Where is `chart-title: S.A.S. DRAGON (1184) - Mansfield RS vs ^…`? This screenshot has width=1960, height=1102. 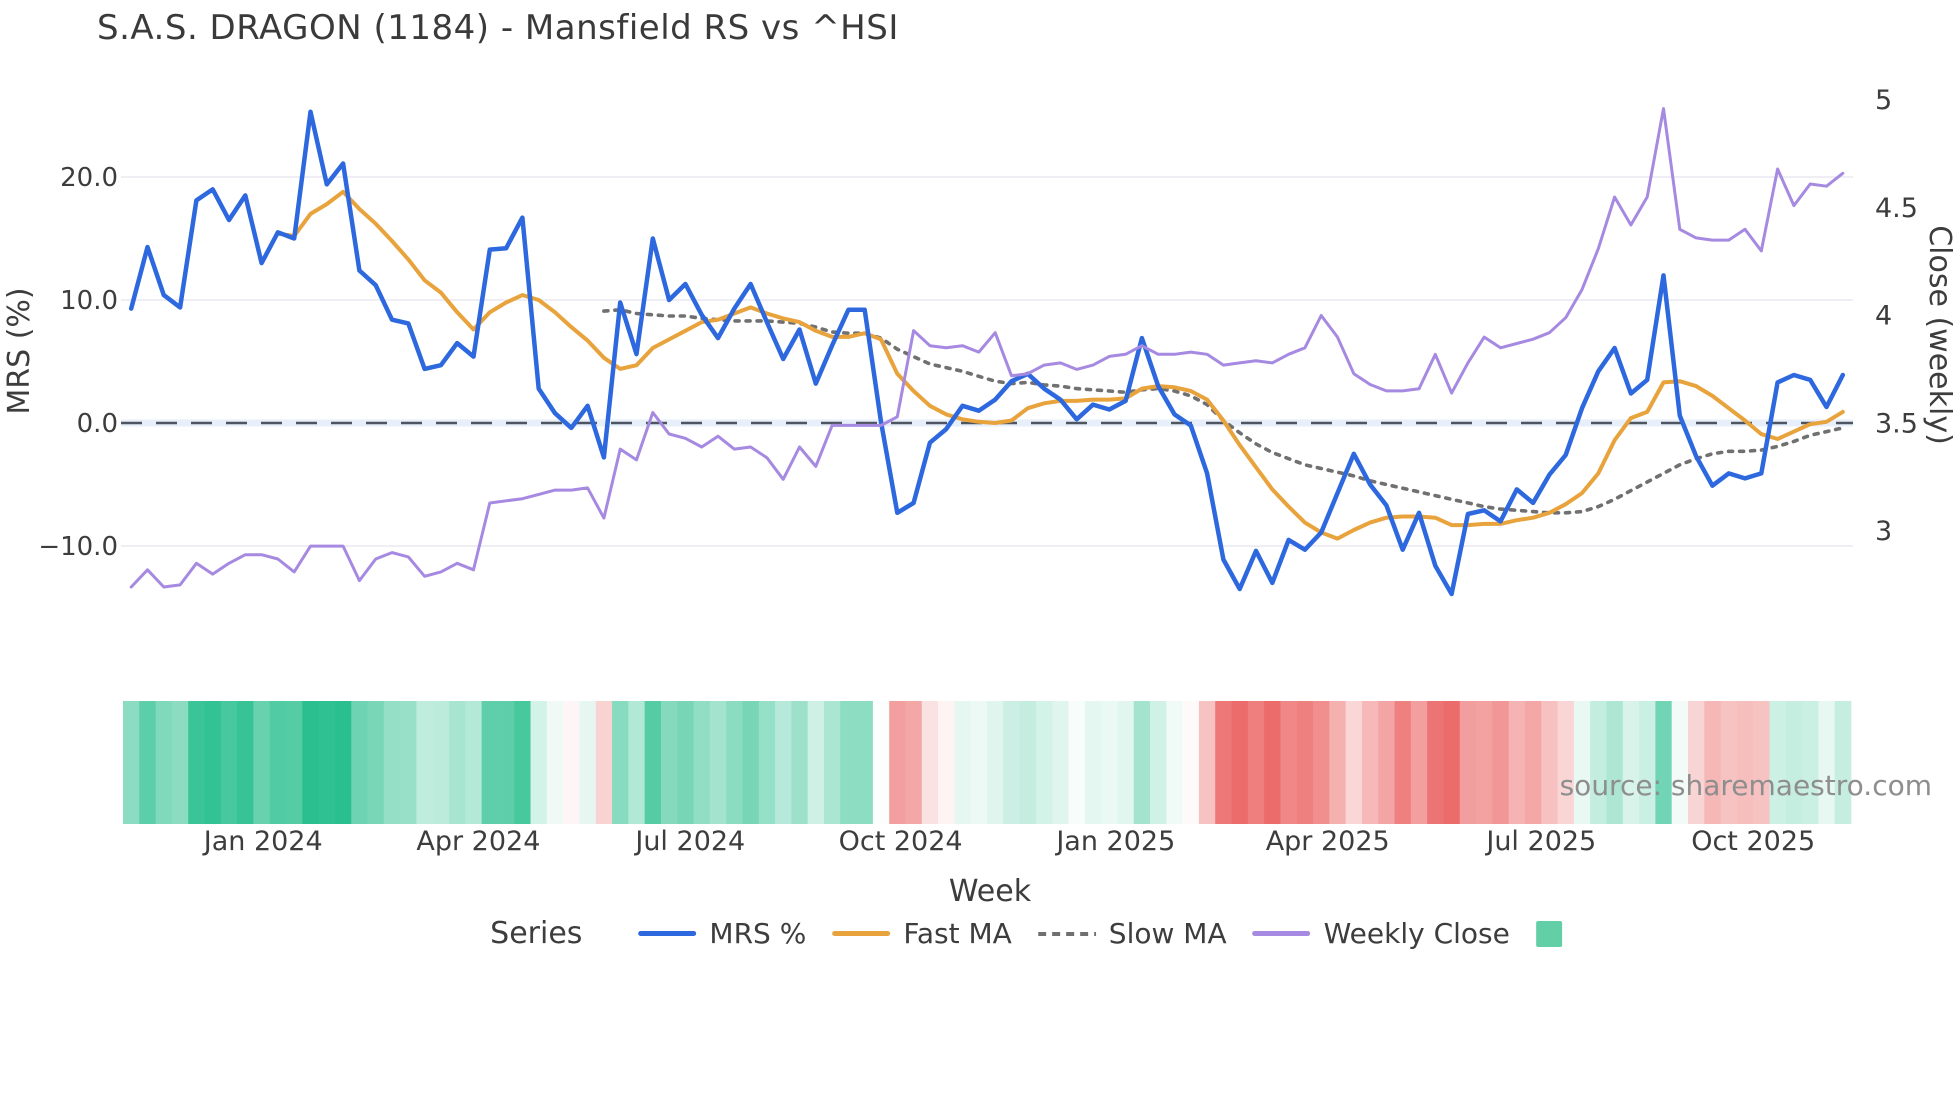
chart-title: S.A.S. DRAGON (1184) - Mansfield RS vs ^… is located at coordinates (498, 28).